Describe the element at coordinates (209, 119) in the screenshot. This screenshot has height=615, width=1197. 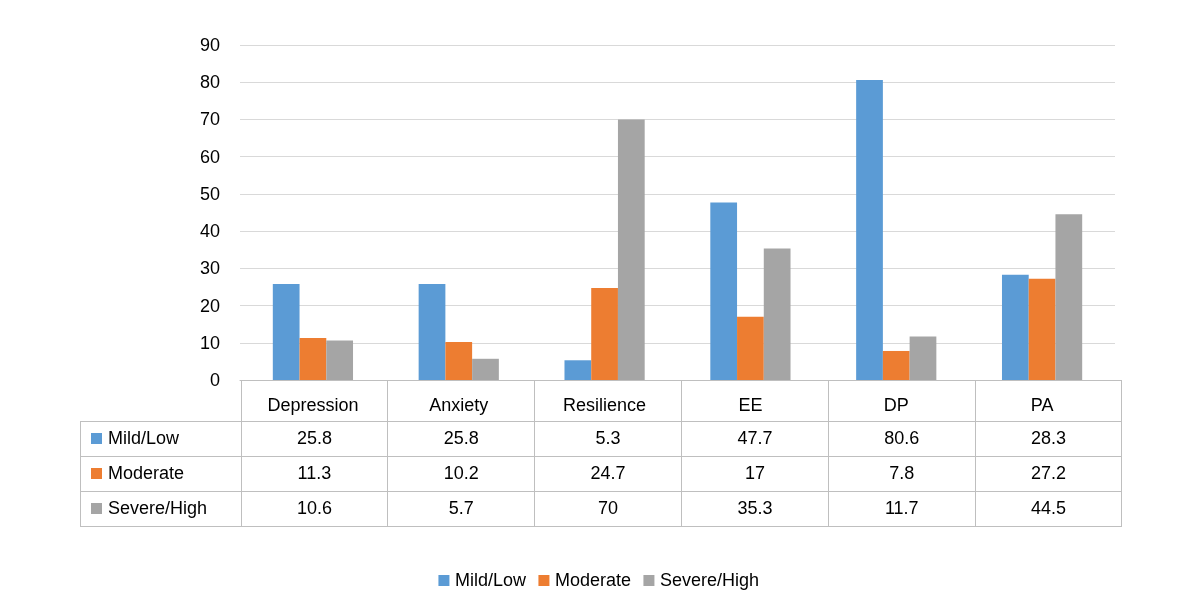
I see `y-tick-label: 70` at that location.